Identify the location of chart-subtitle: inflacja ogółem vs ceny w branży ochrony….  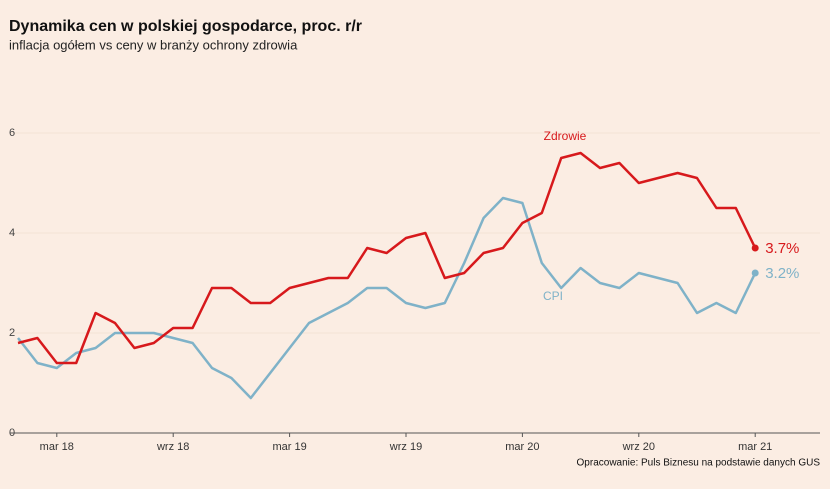
(153, 44).